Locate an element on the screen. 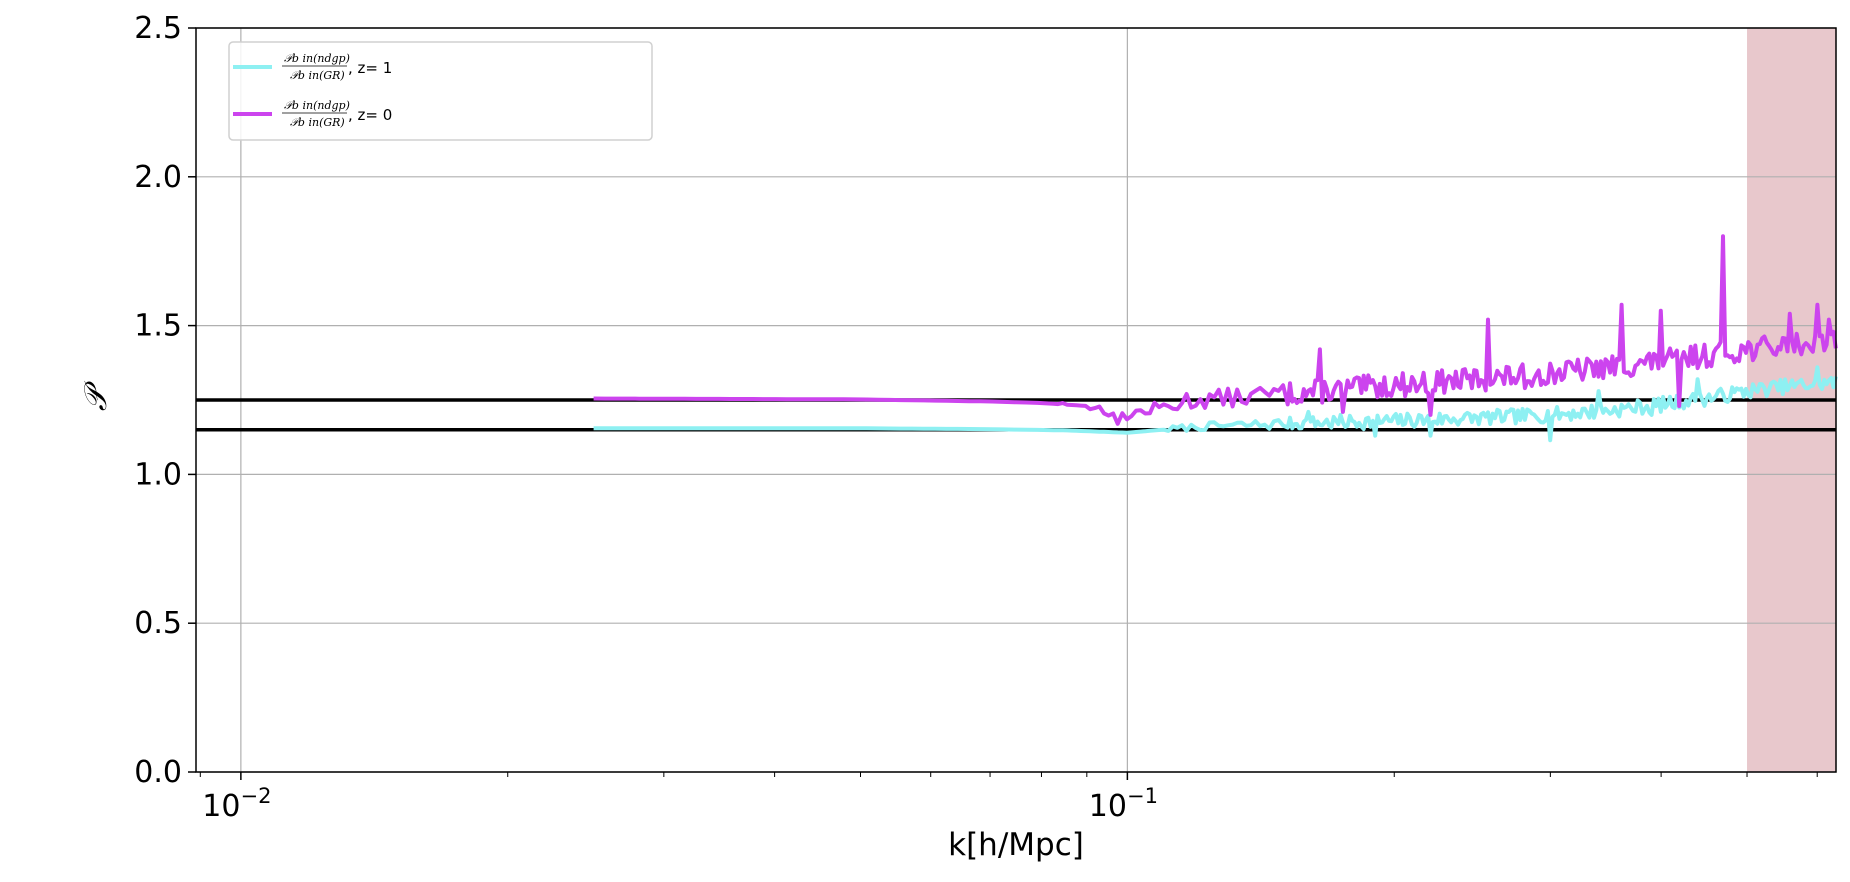 This screenshot has height=882, width=1850. legend-box is located at coordinates (440, 91).